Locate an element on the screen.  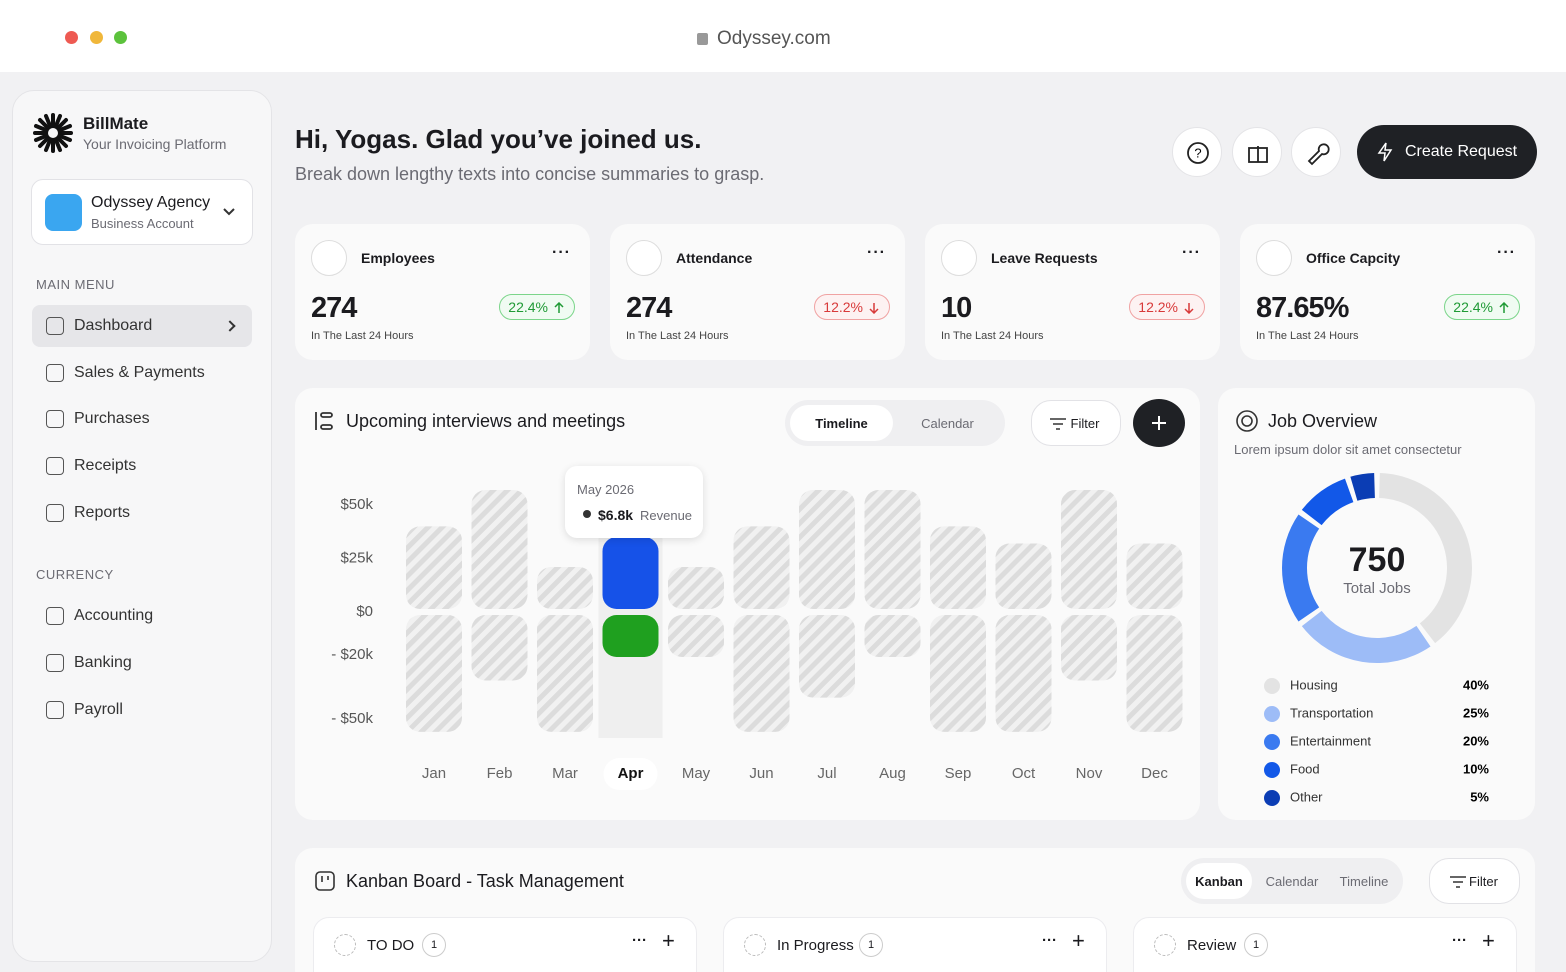
selected-label-bg is located at coordinates (630, 774).